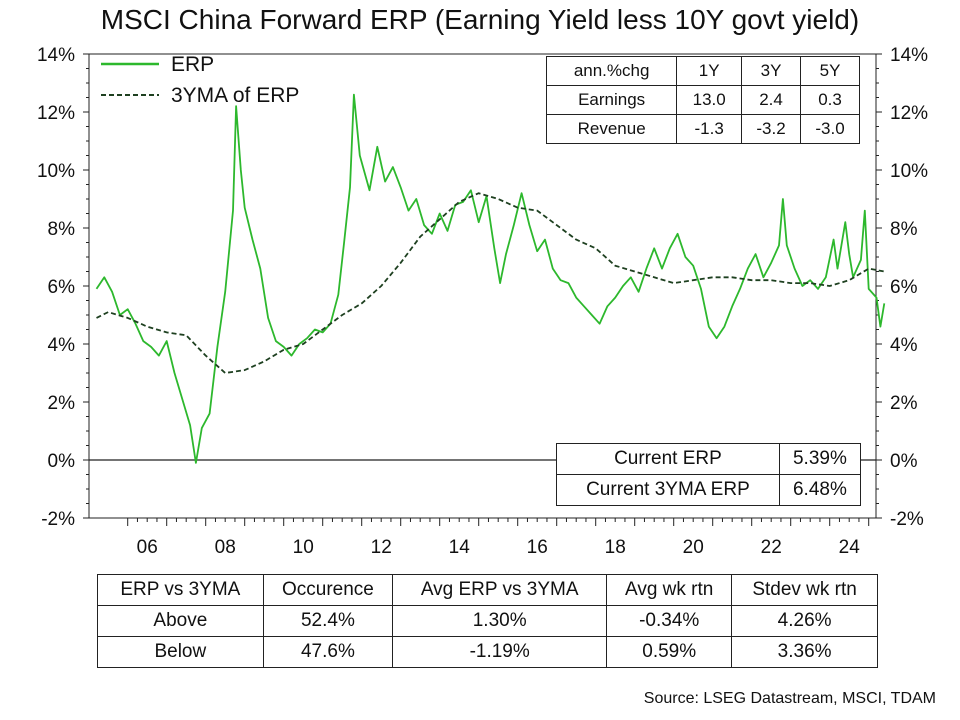  I want to click on y-axis-right: 14% 12% 10% 8% 6% 4% 2% 0% -2%, so click(902, 287).